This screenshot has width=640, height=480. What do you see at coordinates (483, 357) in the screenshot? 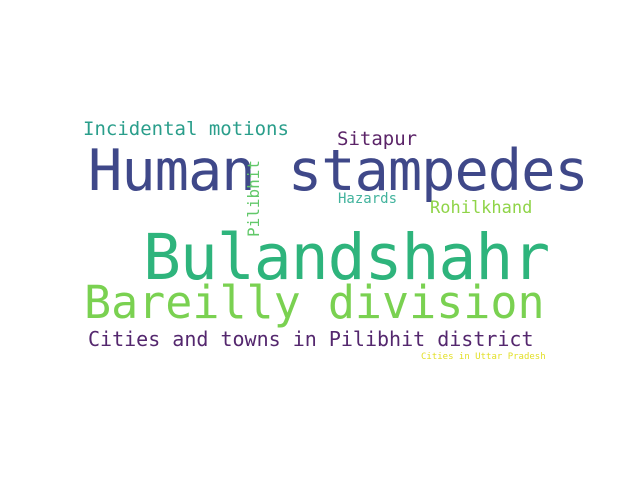
I see `word-cities-uttar-pradesh: Cities in Uttar Pradesh` at bounding box center [483, 357].